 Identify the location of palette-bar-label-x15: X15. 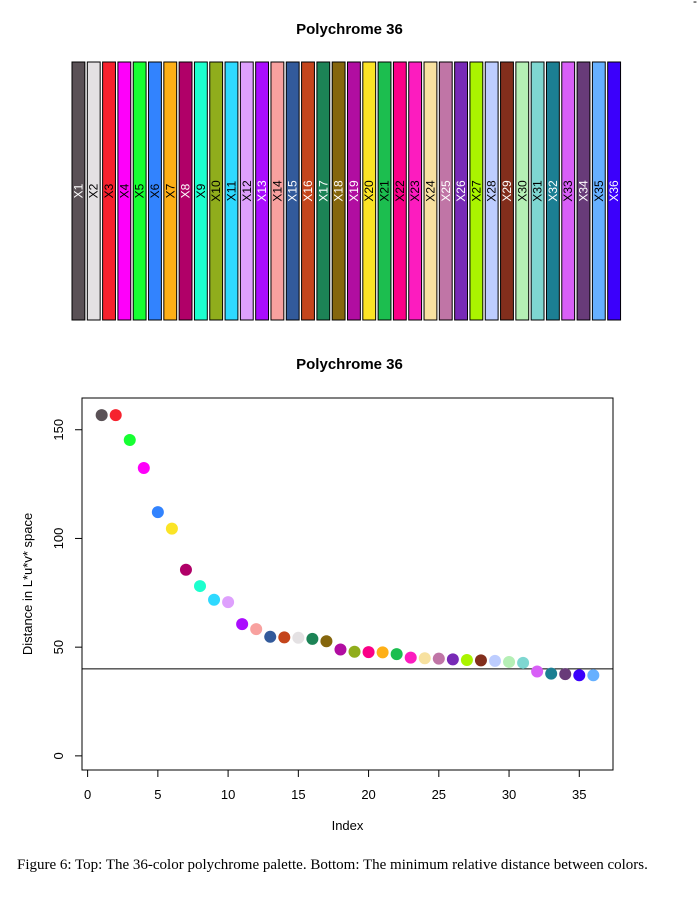
(293, 191).